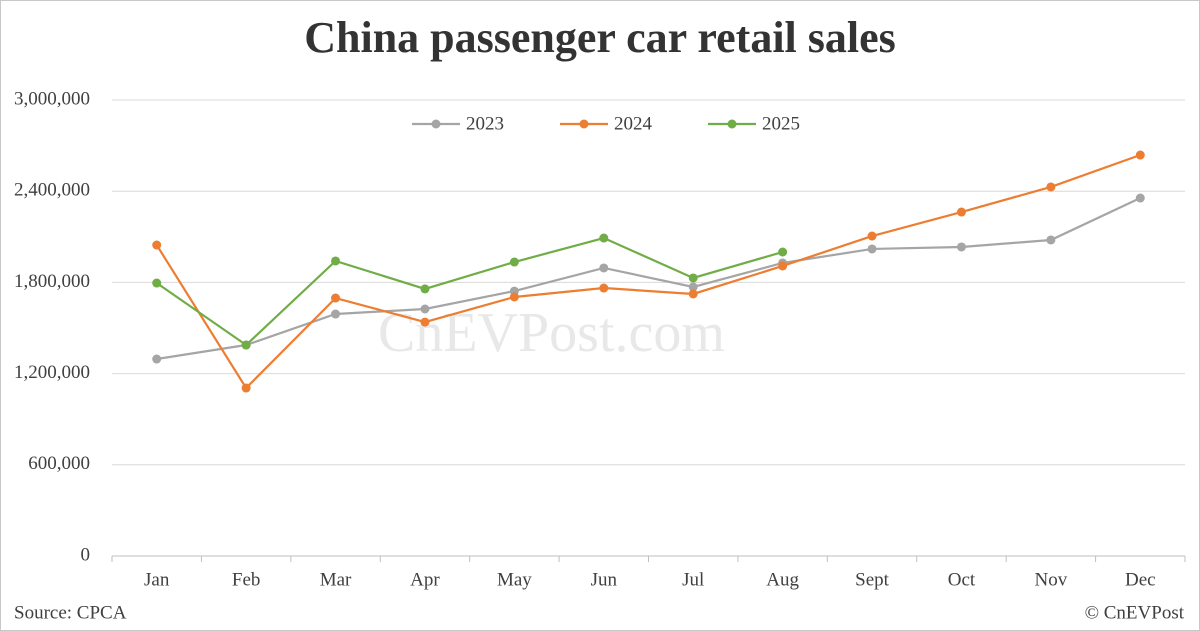  Describe the element at coordinates (693, 579) in the screenshot. I see `x-tick-label: Jul` at that location.